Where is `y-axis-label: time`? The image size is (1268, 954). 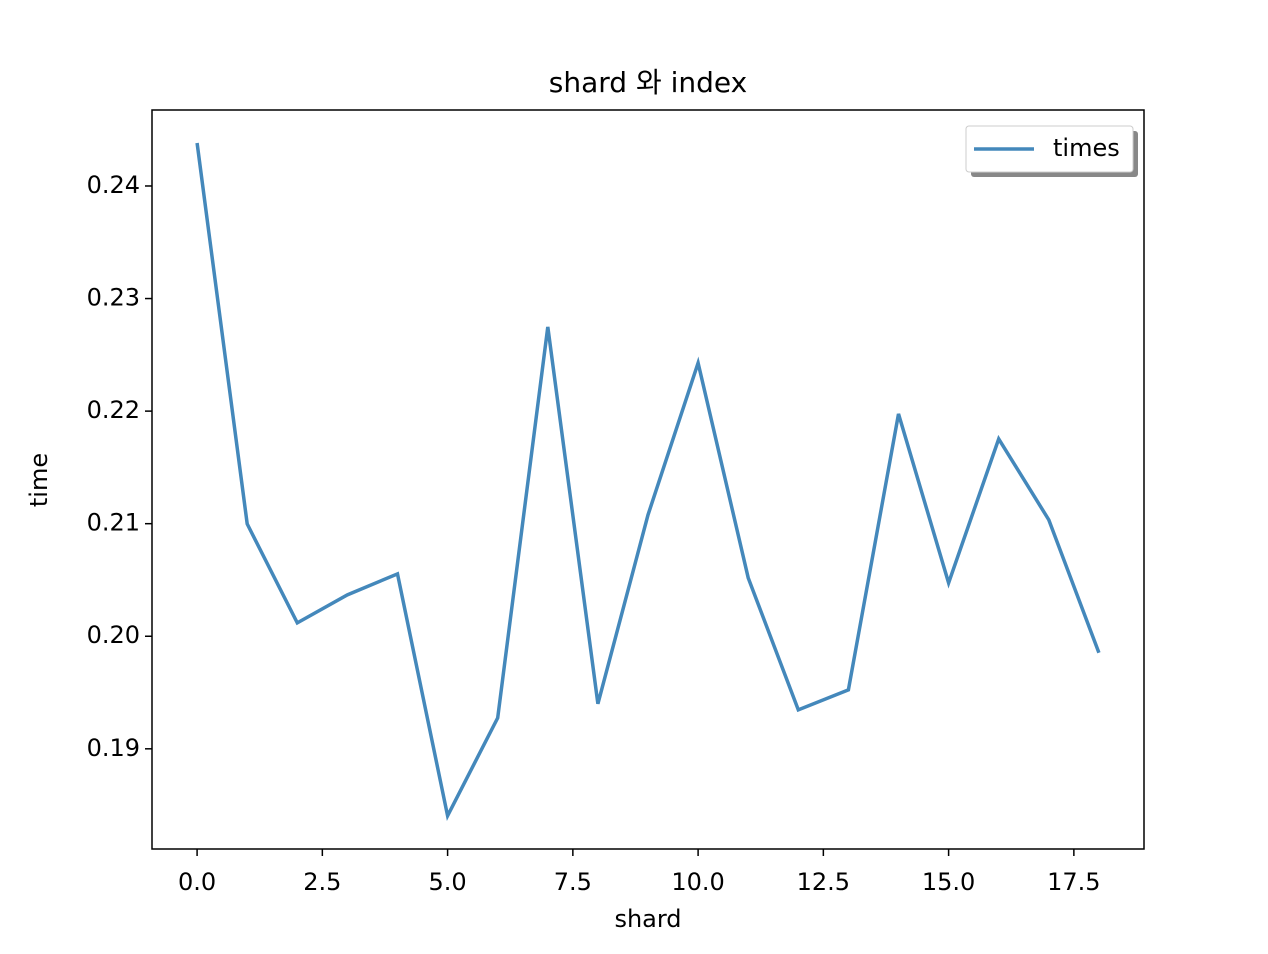
y-axis-label: time is located at coordinates (39, 480).